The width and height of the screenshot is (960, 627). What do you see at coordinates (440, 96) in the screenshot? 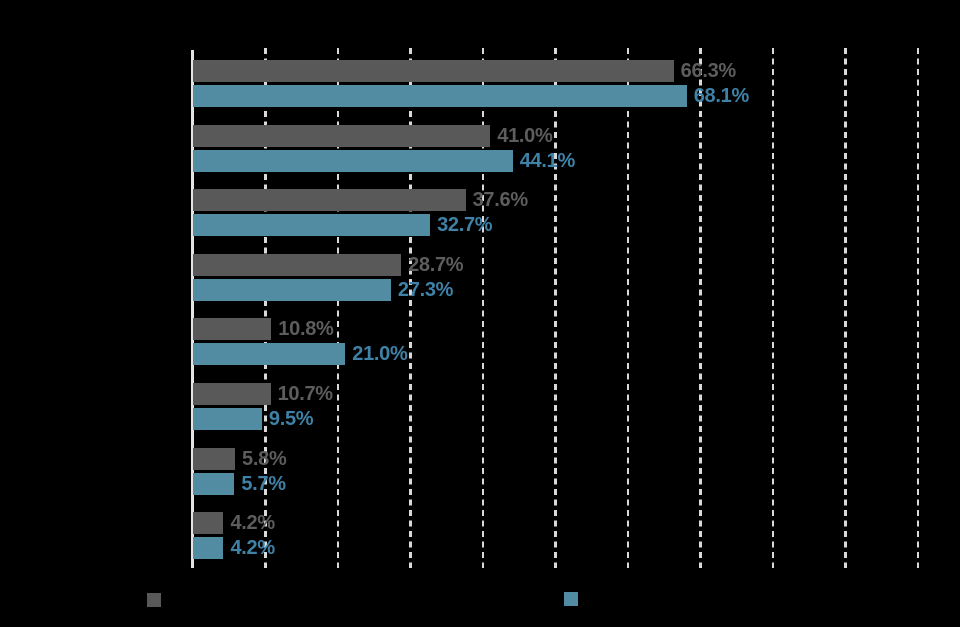
I see `bar-series2-row1` at bounding box center [440, 96].